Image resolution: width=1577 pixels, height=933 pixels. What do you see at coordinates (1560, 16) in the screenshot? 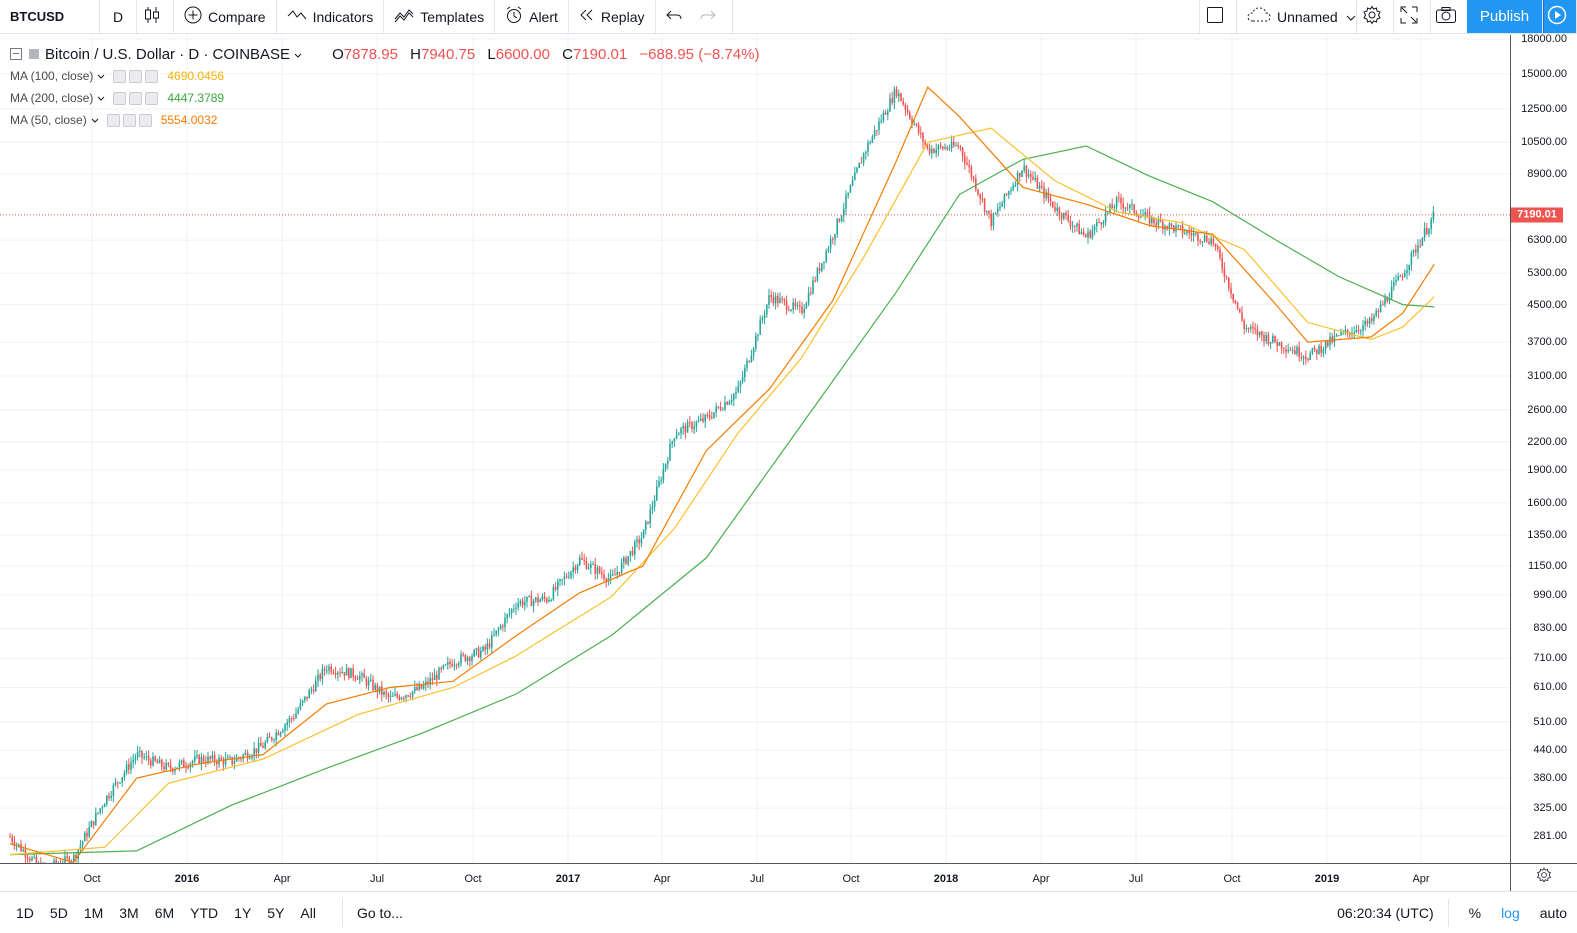
I see `publish-options-button` at bounding box center [1560, 16].